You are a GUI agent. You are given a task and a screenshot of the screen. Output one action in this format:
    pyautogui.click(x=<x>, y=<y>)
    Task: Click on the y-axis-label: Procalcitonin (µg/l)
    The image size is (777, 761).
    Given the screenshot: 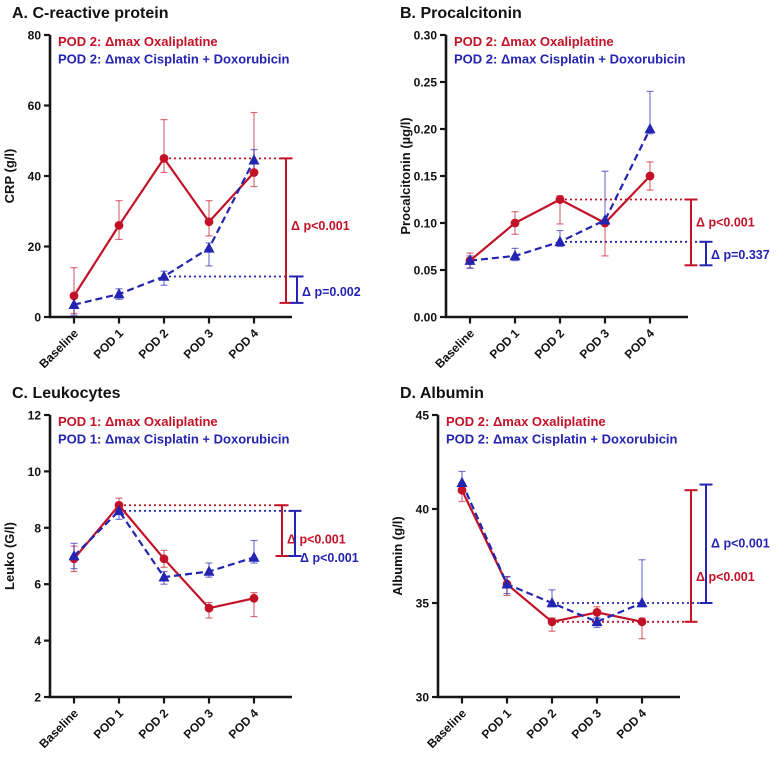 What is the action you would take?
    pyautogui.click(x=405, y=175)
    